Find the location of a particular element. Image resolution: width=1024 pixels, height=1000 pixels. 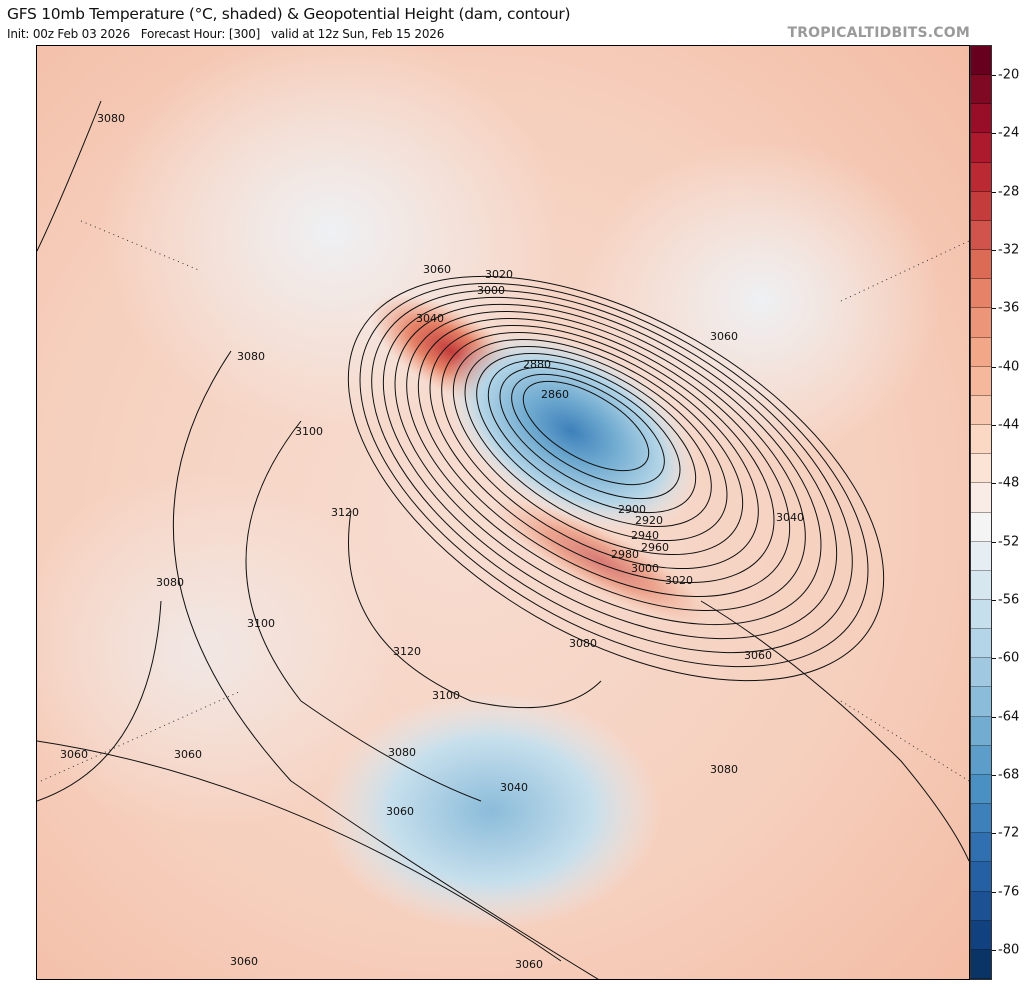

contour-label: 2940 is located at coordinates (645, 535).